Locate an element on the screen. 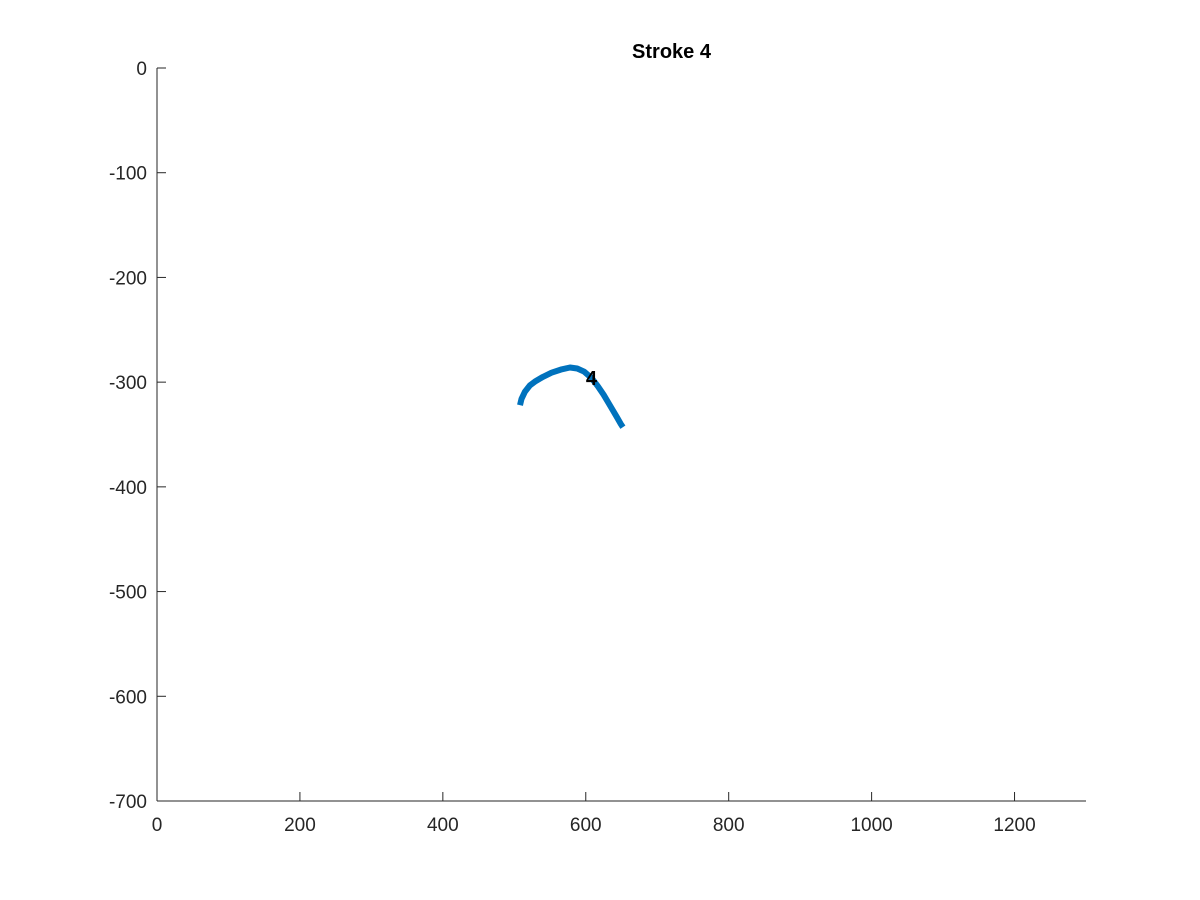 The width and height of the screenshot is (1200, 900). y-axis-ticks: 0 -100 -200 -300 -400 -500 -600 -700 is located at coordinates (137, 436).